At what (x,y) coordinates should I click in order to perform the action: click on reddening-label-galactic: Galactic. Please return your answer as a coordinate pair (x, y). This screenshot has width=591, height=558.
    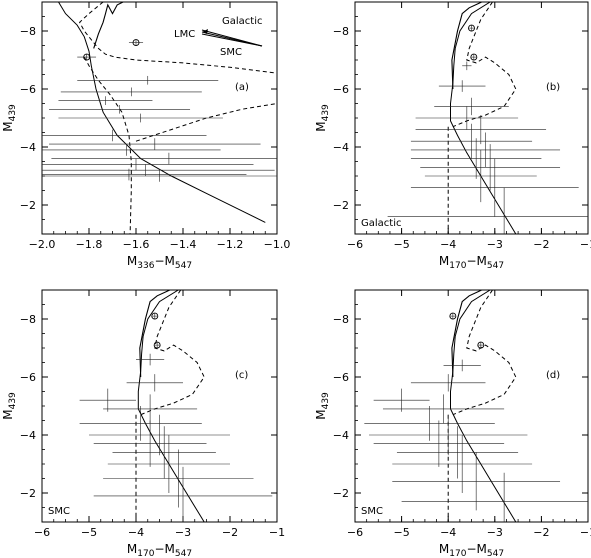
    Looking at the image, I should click on (242, 21).